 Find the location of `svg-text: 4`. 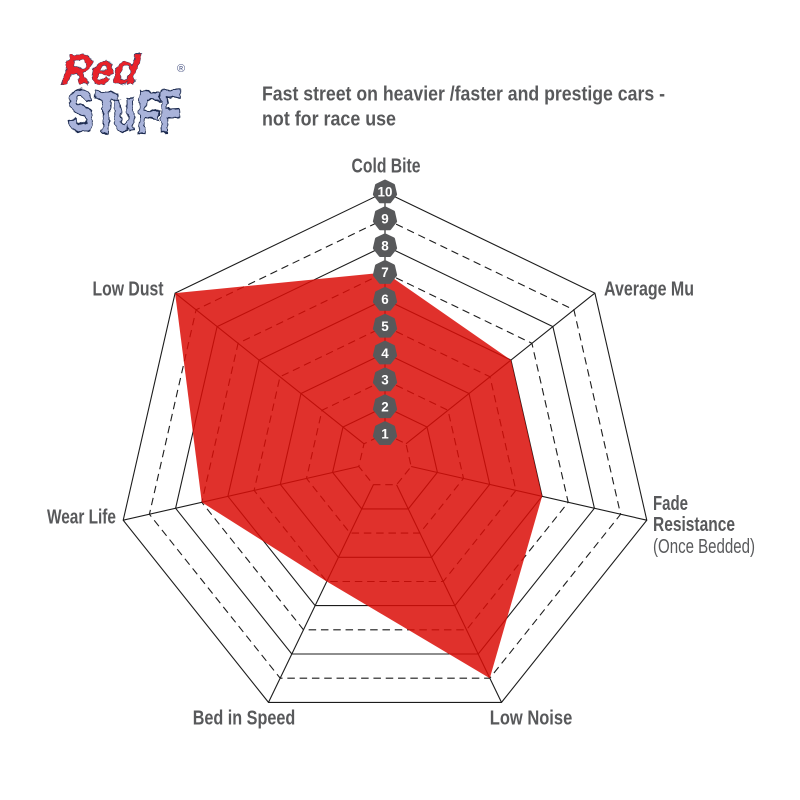

svg-text: 4 is located at coordinates (385, 353).